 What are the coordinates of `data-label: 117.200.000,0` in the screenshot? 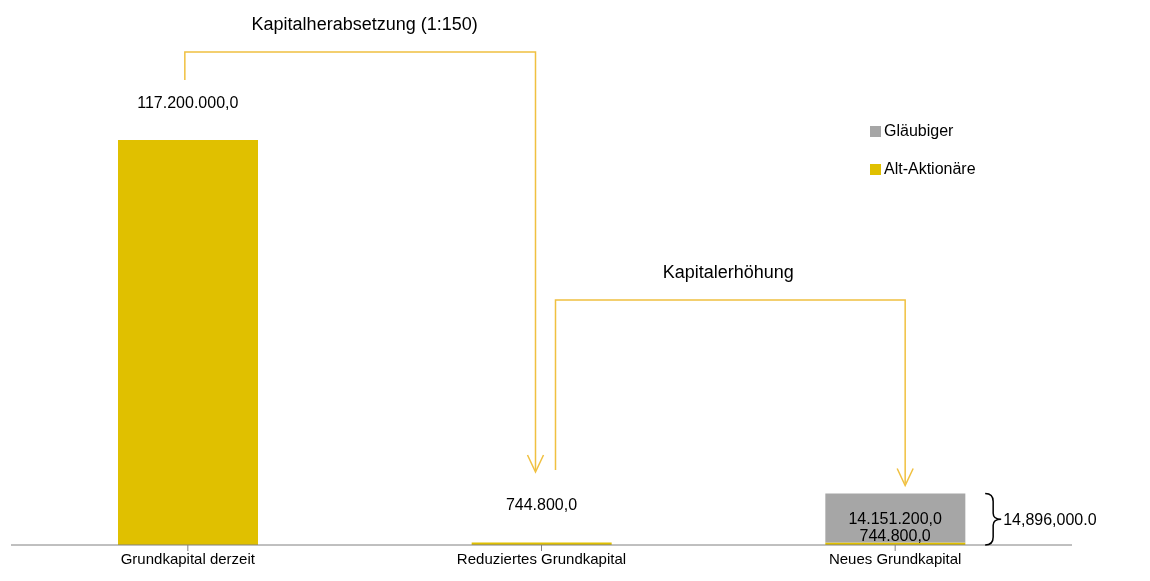 It's located at (188, 102).